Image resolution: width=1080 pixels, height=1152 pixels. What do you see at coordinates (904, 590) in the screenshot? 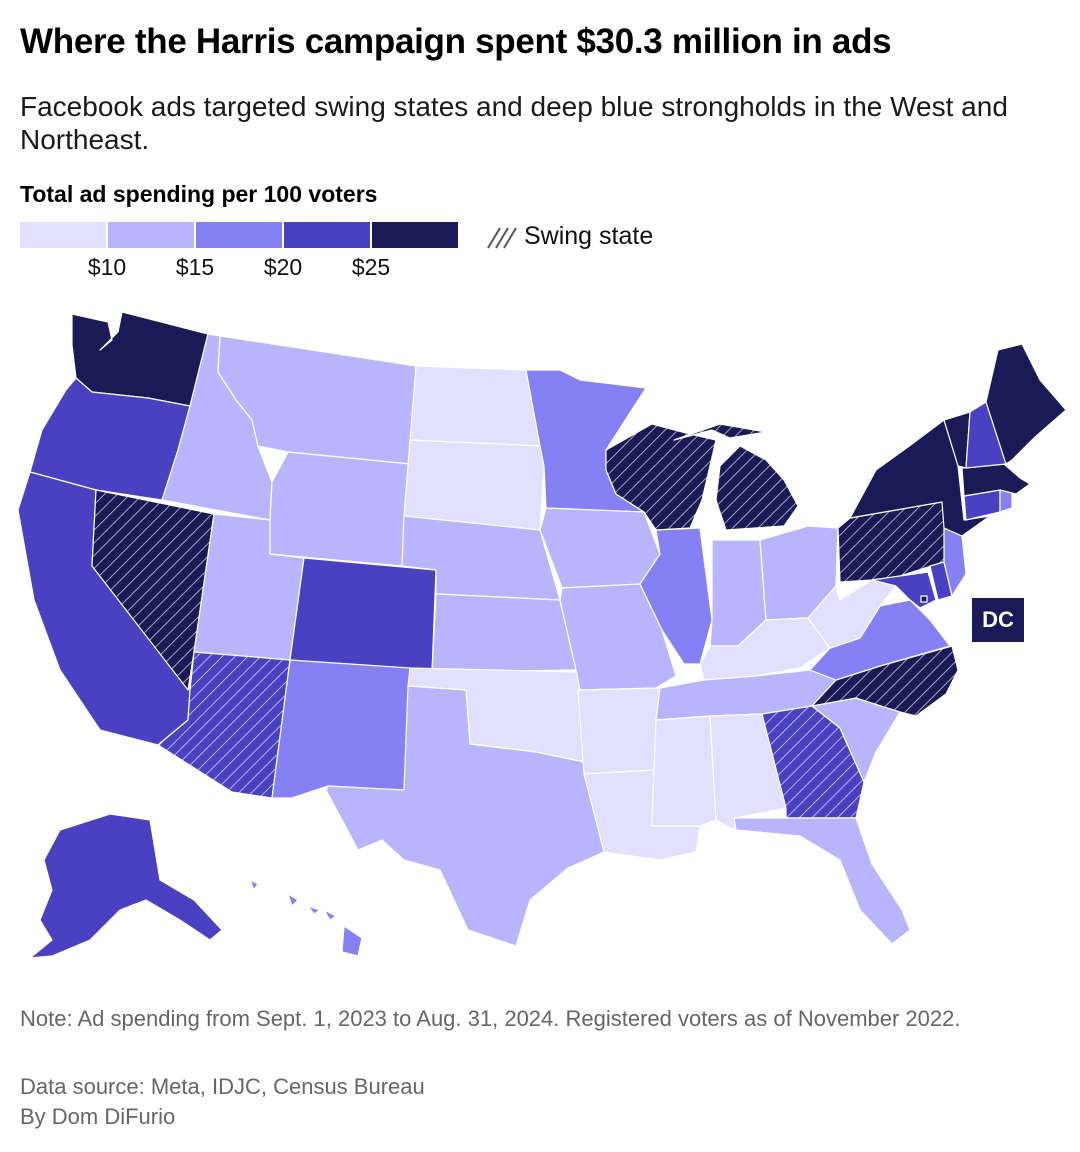
I see `state-md` at bounding box center [904, 590].